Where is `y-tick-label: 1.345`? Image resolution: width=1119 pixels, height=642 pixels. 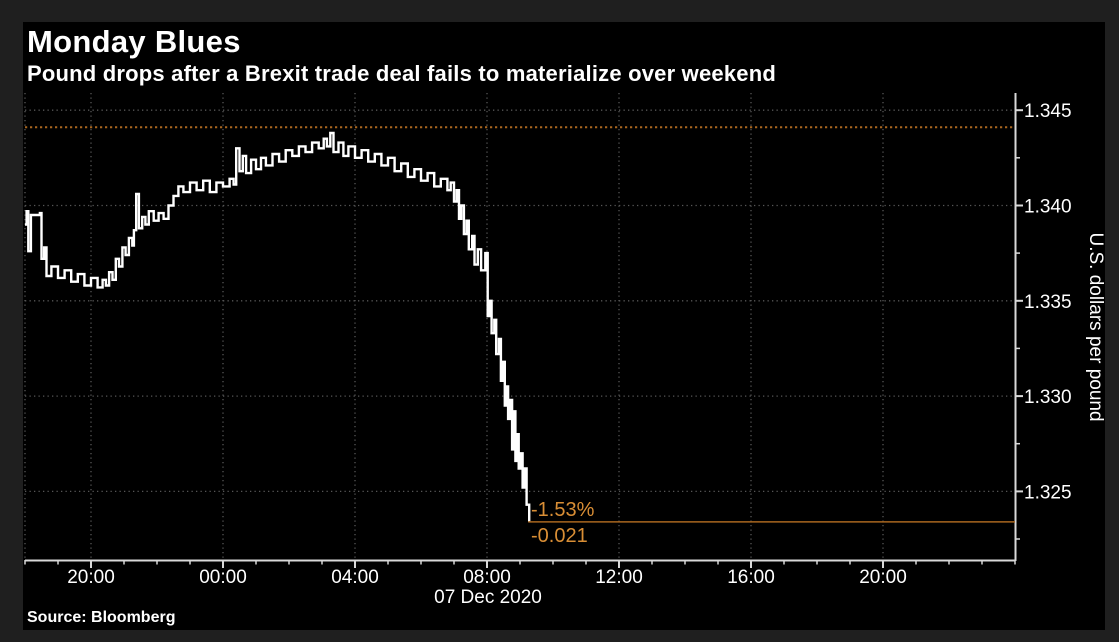
y-tick-label: 1.345 is located at coordinates (1048, 111).